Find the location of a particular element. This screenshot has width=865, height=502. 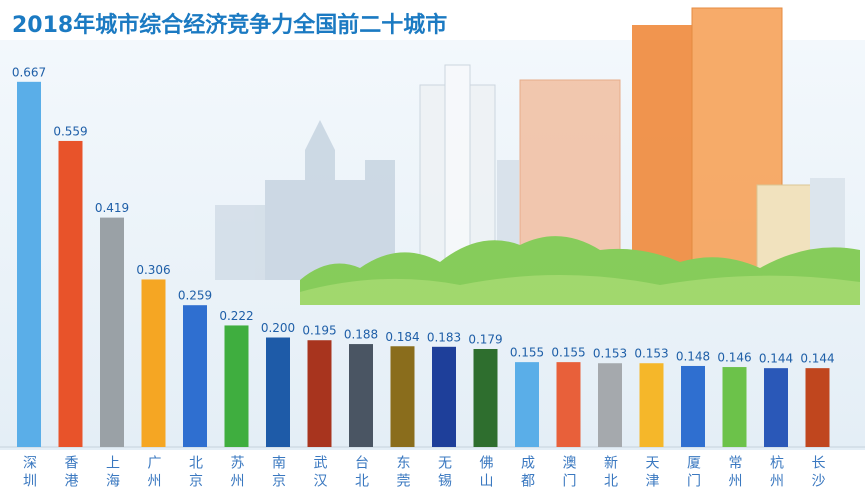

value-label: 0.148 is located at coordinates (693, 356).